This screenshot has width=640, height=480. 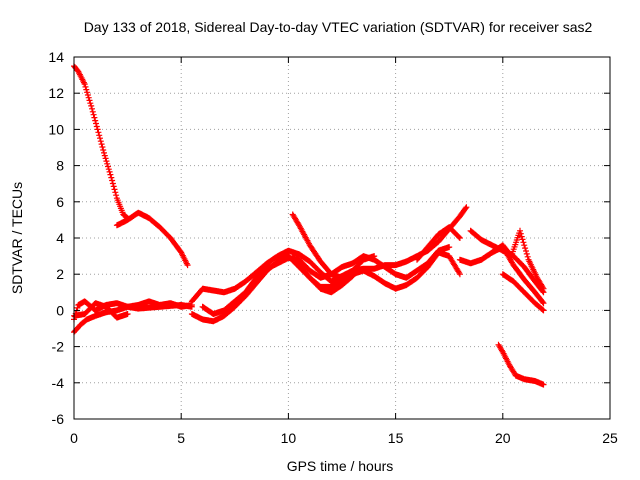 What do you see at coordinates (60, 166) in the screenshot?
I see `y-tick-label: 8` at bounding box center [60, 166].